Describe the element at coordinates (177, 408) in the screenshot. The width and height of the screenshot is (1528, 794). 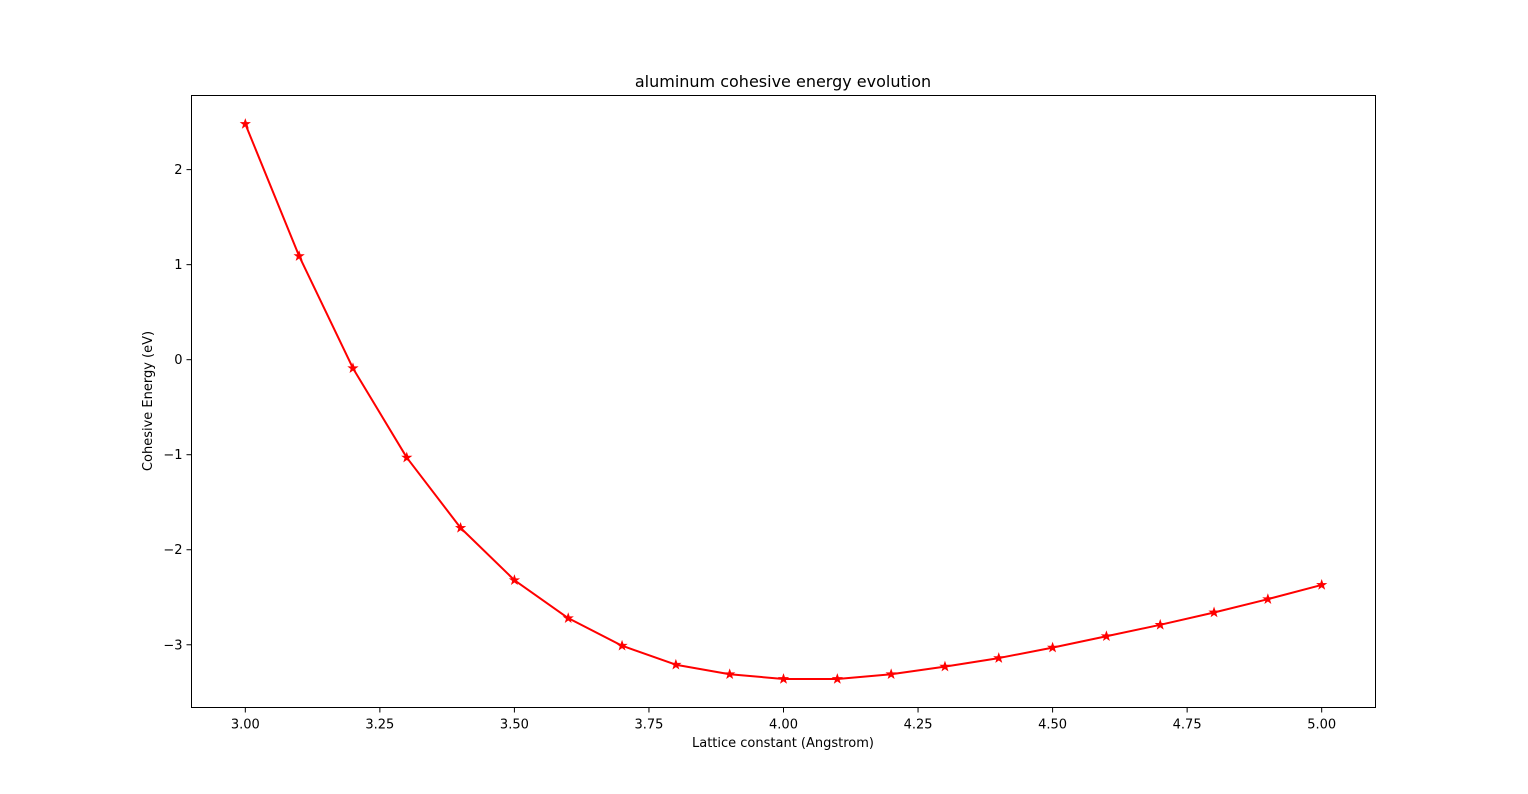
I see `y-axis-ticks: 2 1 0 −1 −2 −3` at that location.